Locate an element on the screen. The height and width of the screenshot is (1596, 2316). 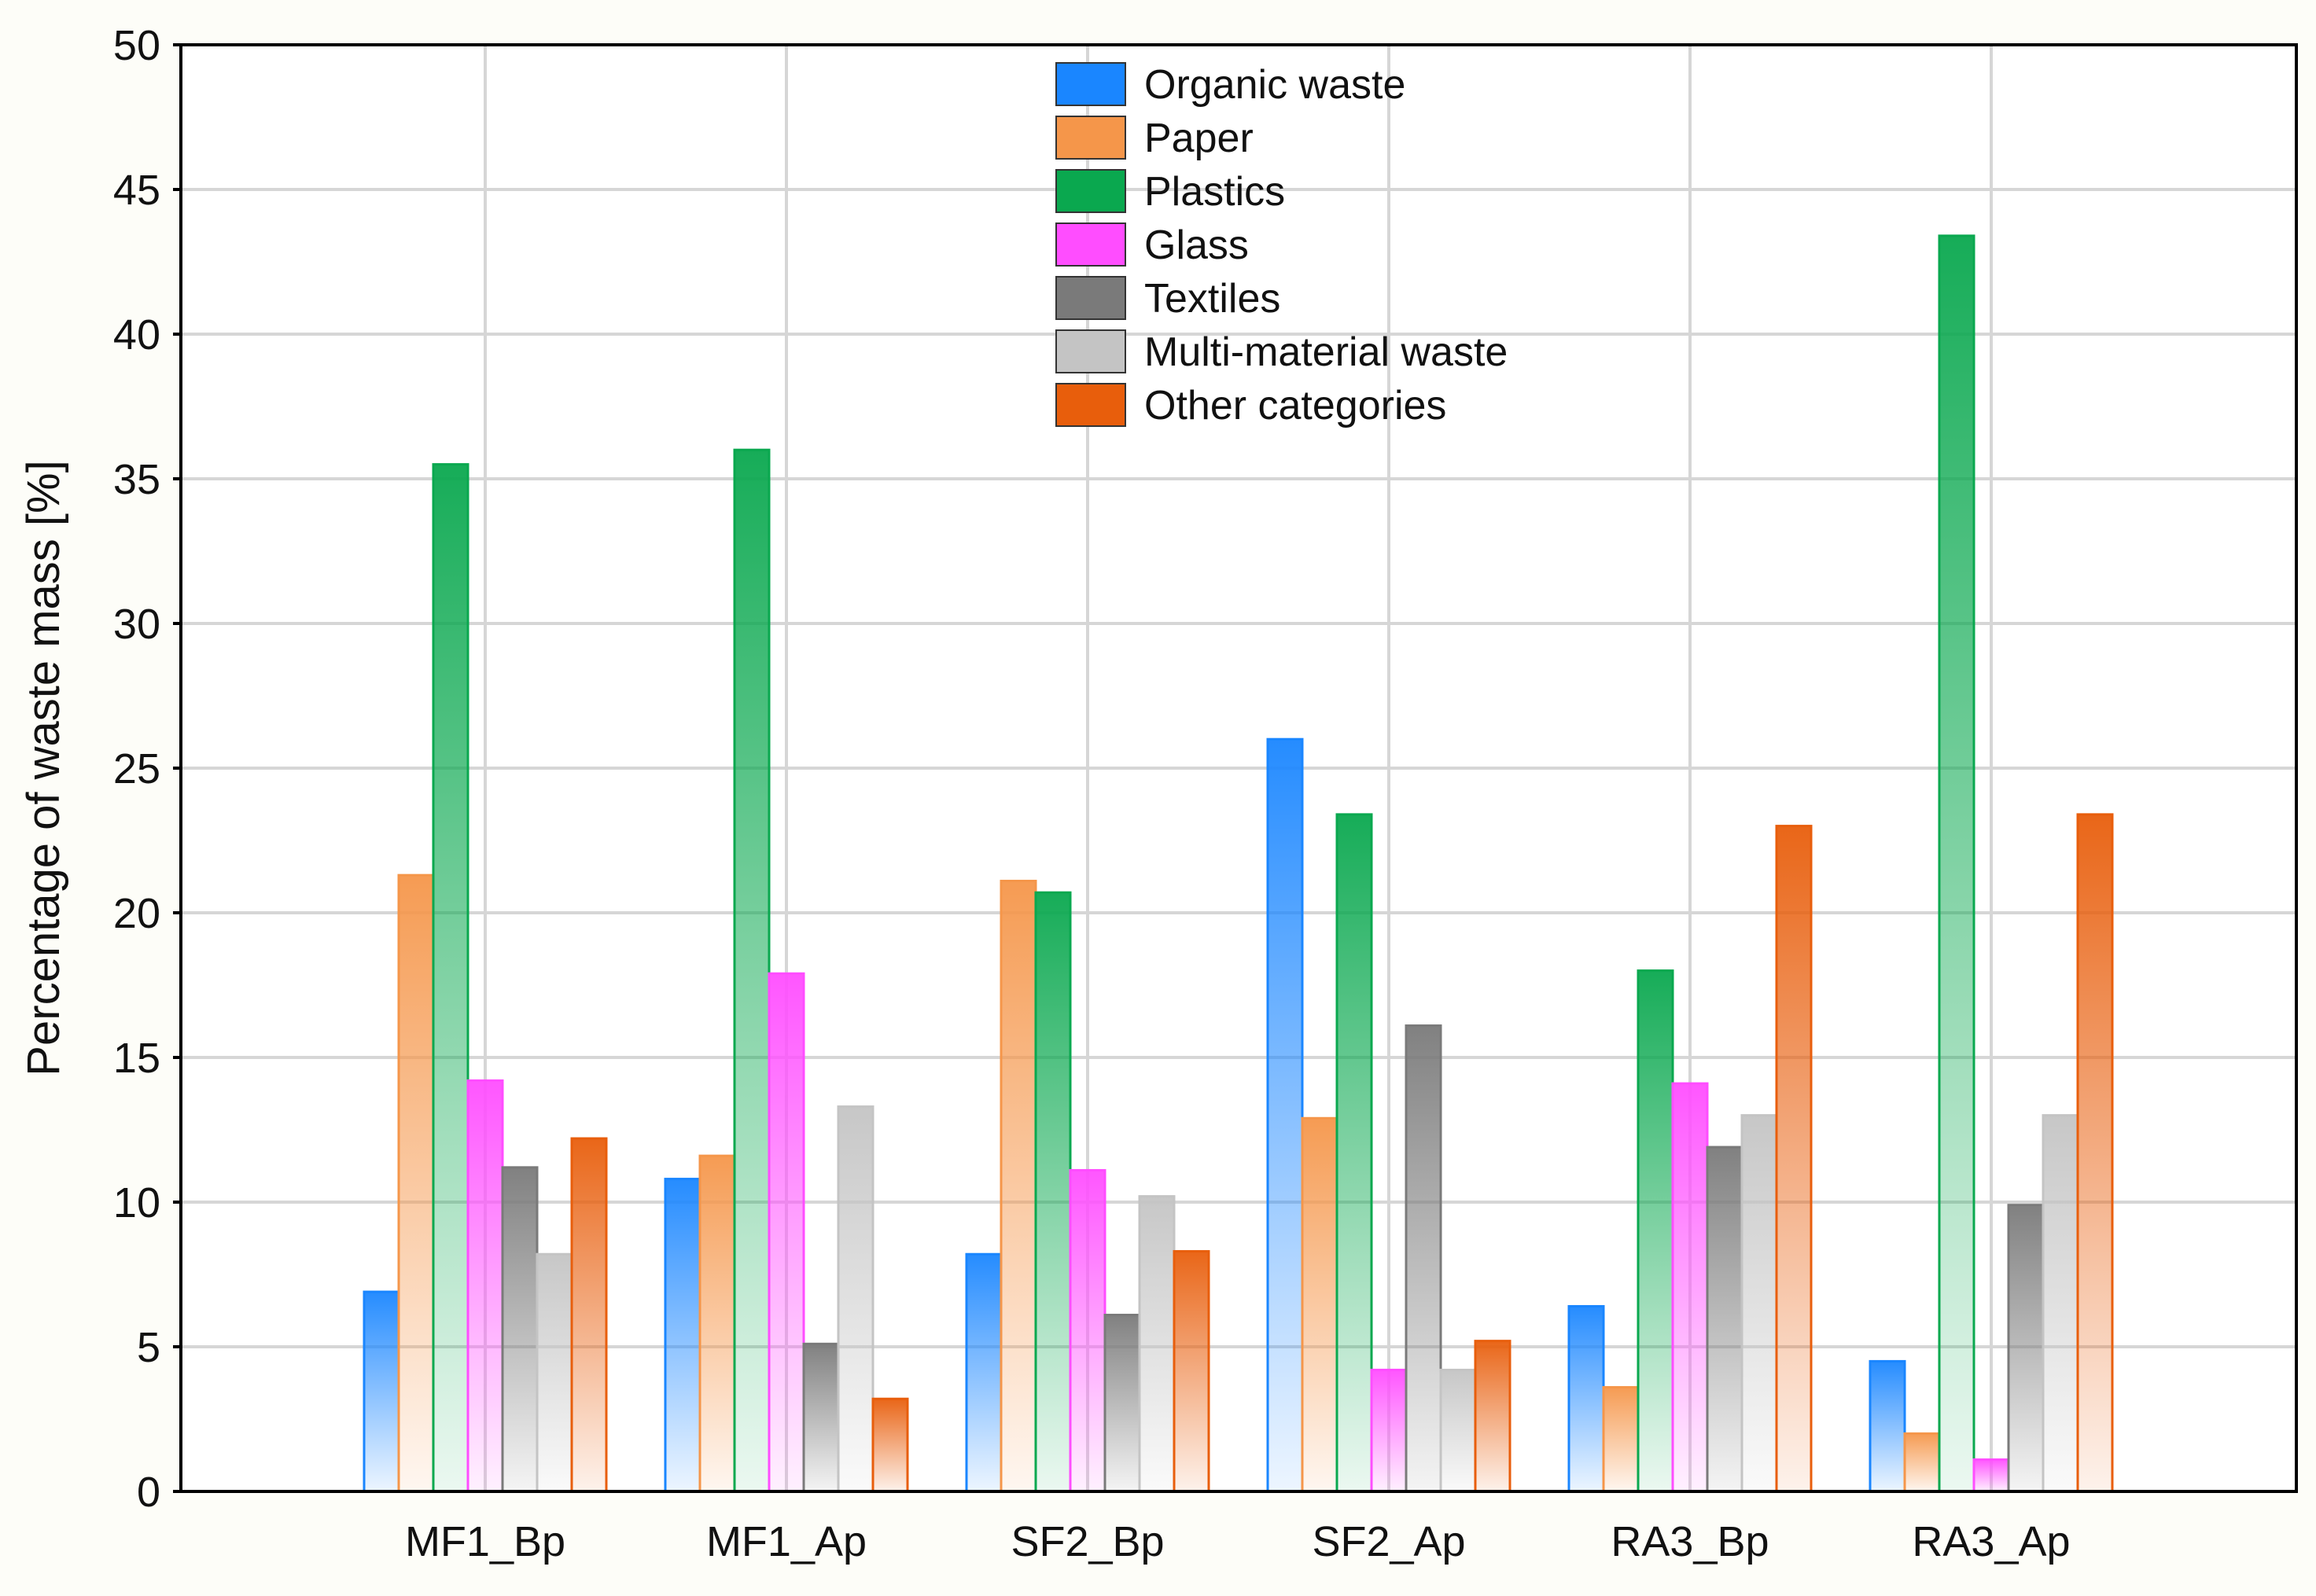
legend-item-glass: Glass is located at coordinates (1152, 245).